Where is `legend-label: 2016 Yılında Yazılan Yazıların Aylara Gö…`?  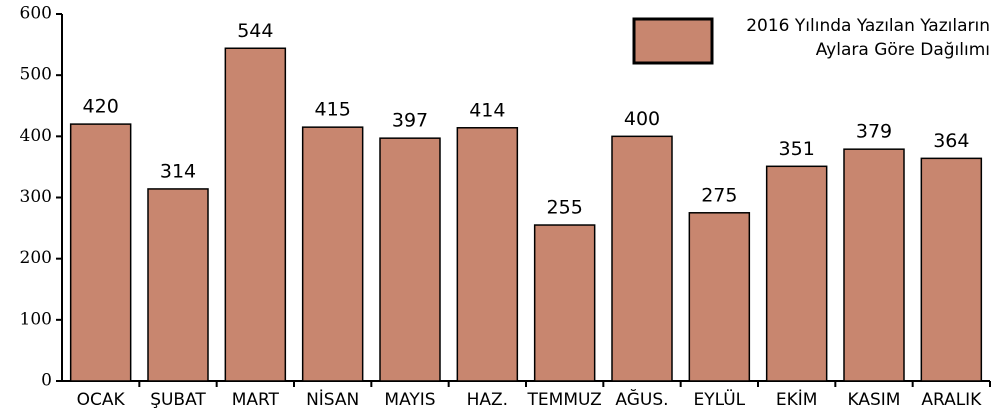 legend-label: 2016 Yılında Yazılan Yazıların Aylara Gö… is located at coordinates (868, 38).